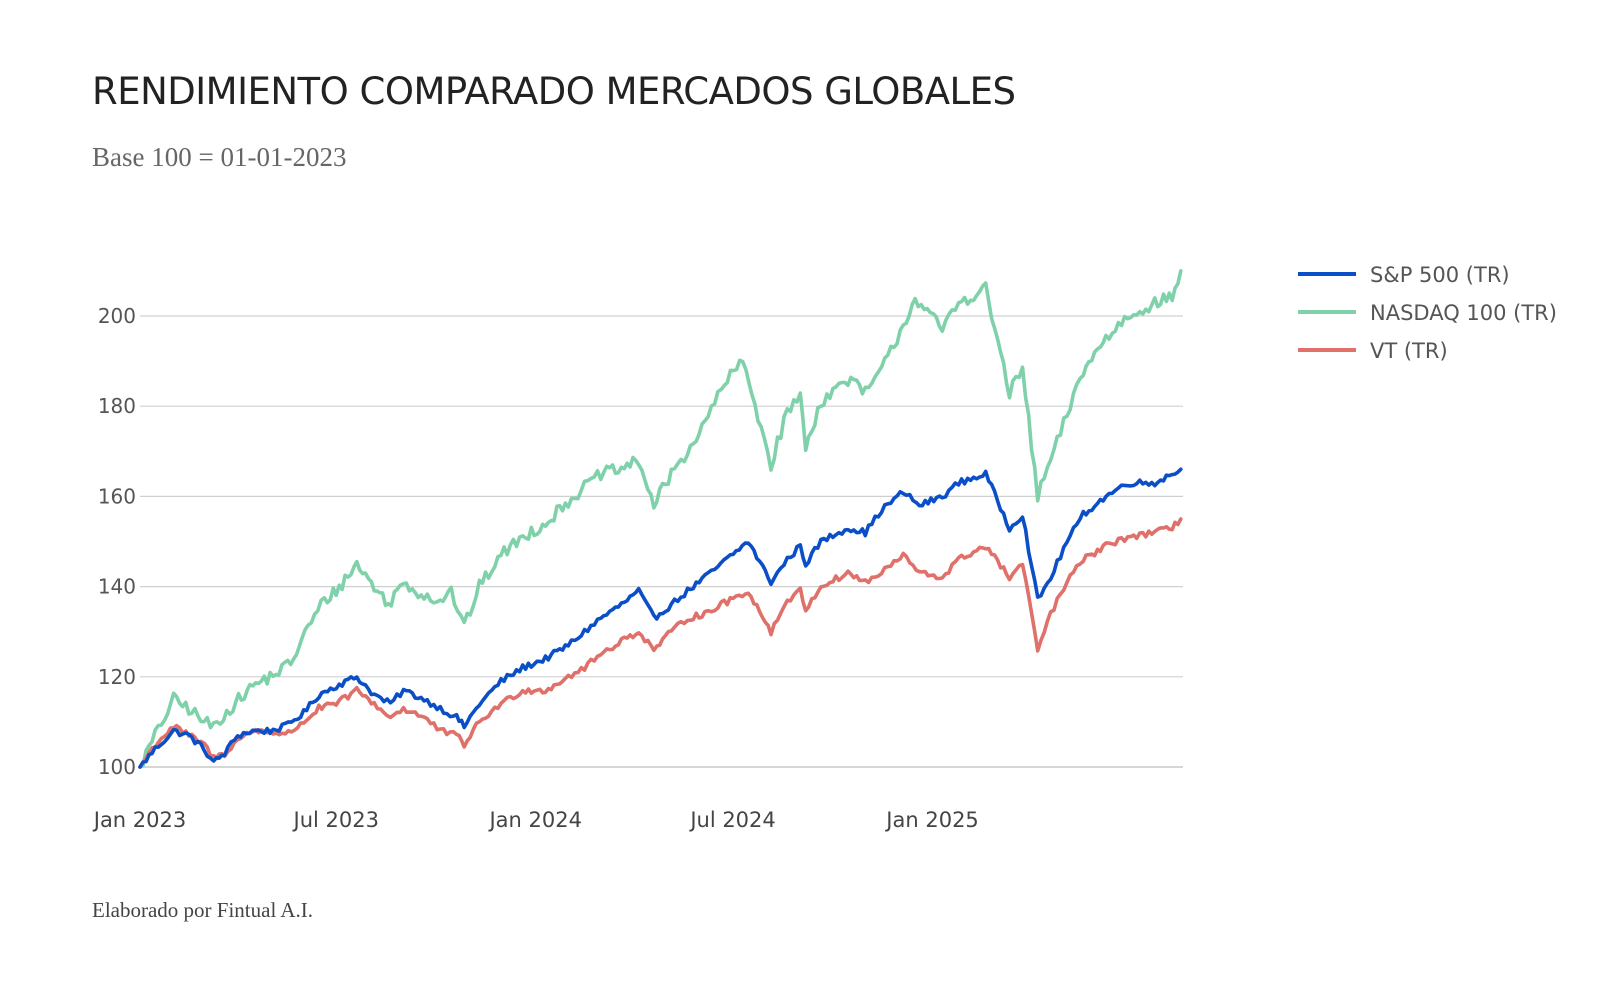 This screenshot has height=1000, width=1600. I want to click on x-axis: Jan 2023 Jul 2023 Jan 2024 Jul 2024 Jan 2025, so click(535, 820).